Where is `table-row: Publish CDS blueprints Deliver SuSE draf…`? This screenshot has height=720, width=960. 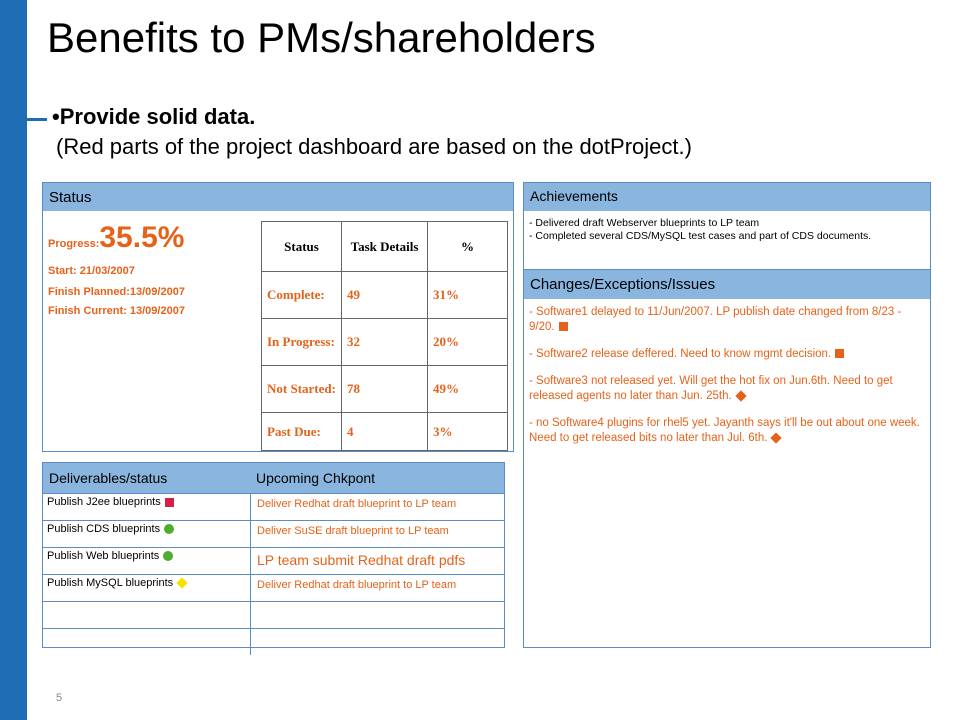
table-row: Publish CDS blueprints Deliver SuSE draf… is located at coordinates (273, 533).